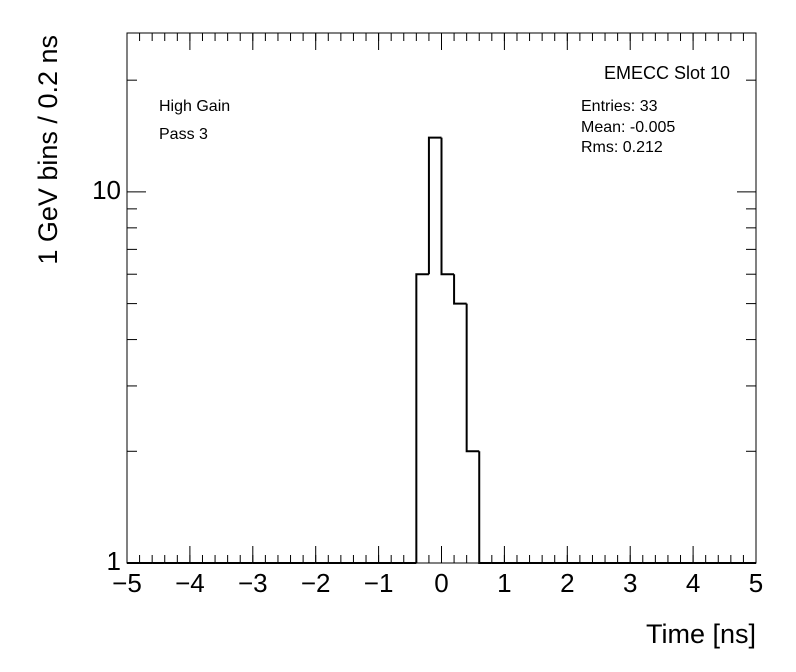 This screenshot has height=672, width=796. I want to click on x-tick-label: 3, so click(630, 583).